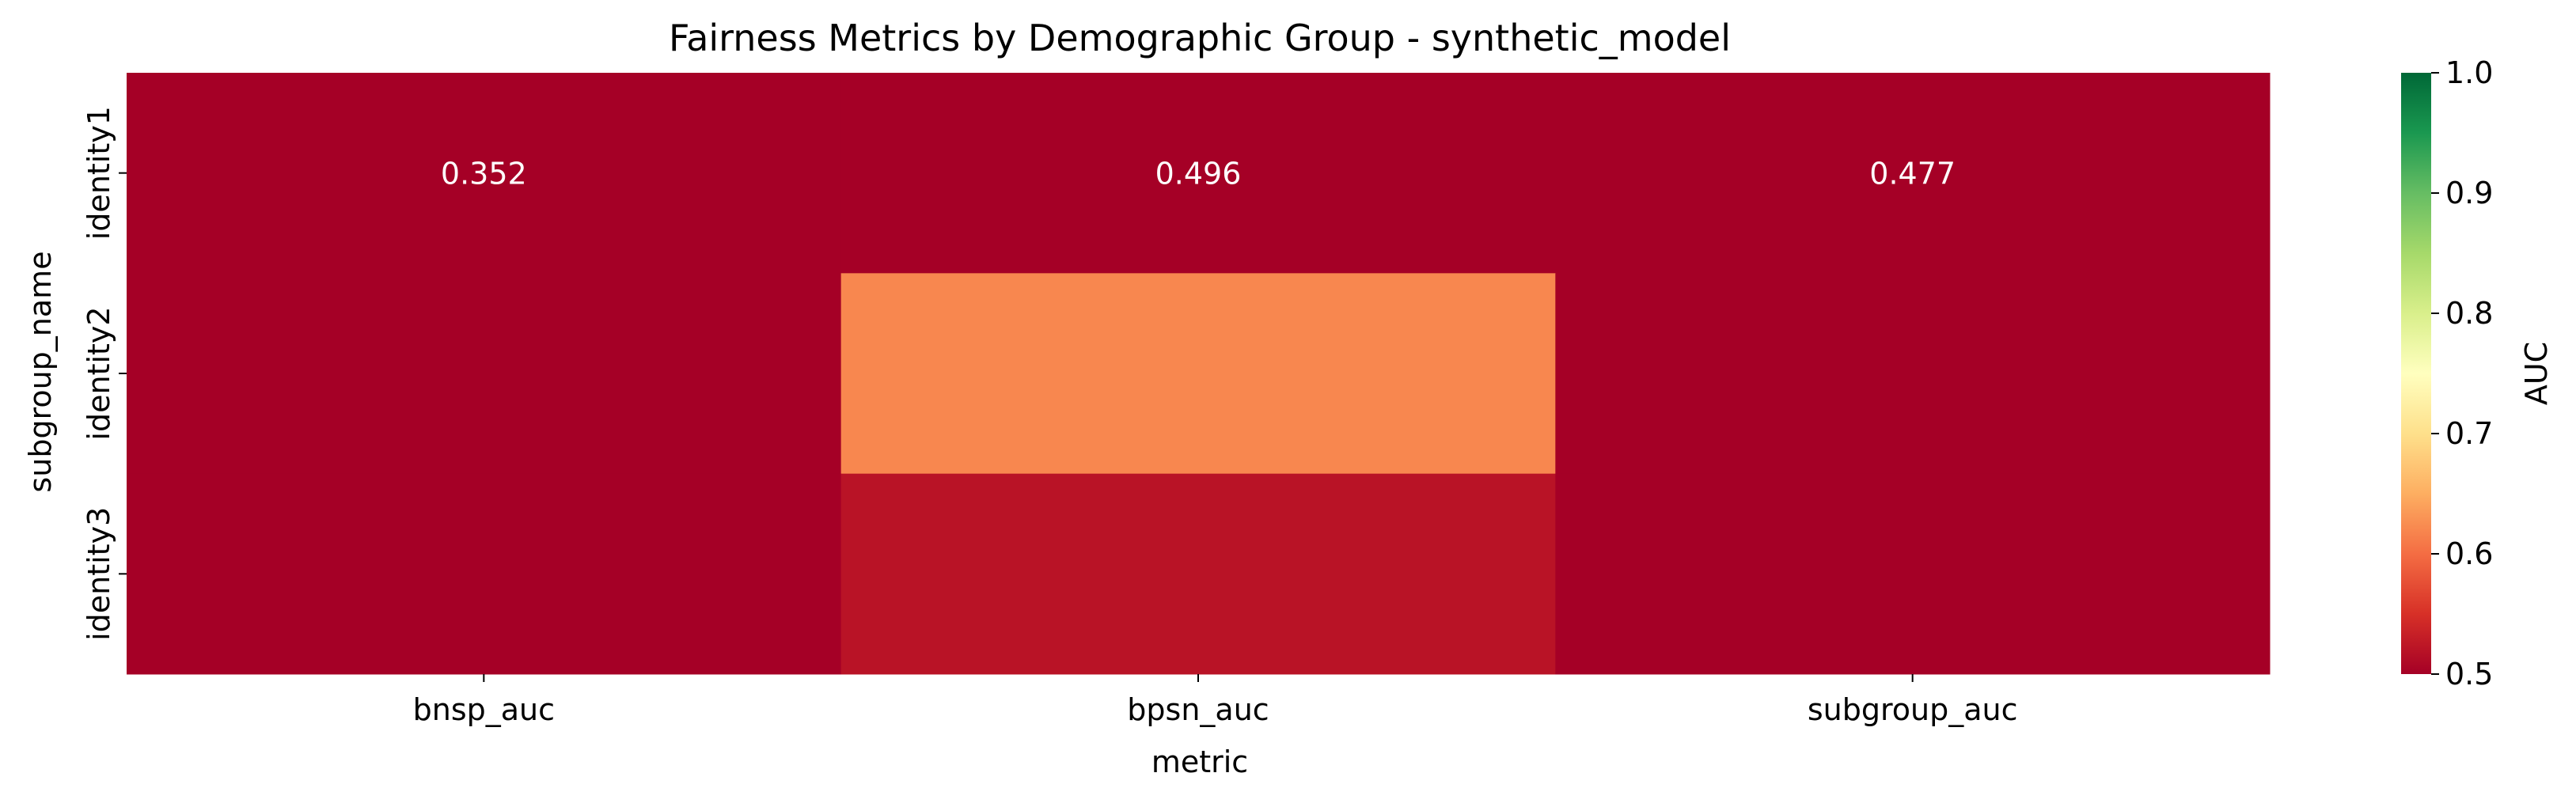 The width and height of the screenshot is (2576, 807). What do you see at coordinates (99, 373) in the screenshot?
I see `y-tick-label: identity2` at bounding box center [99, 373].